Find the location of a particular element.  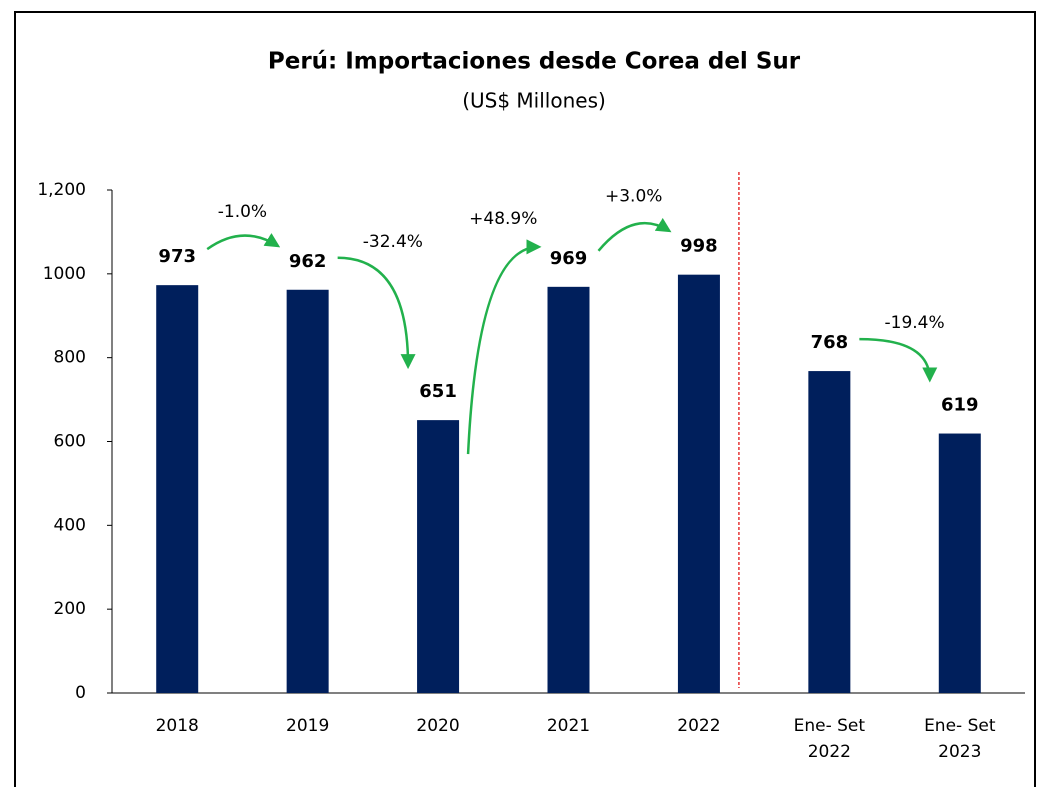

value-label: 998 is located at coordinates (699, 246).